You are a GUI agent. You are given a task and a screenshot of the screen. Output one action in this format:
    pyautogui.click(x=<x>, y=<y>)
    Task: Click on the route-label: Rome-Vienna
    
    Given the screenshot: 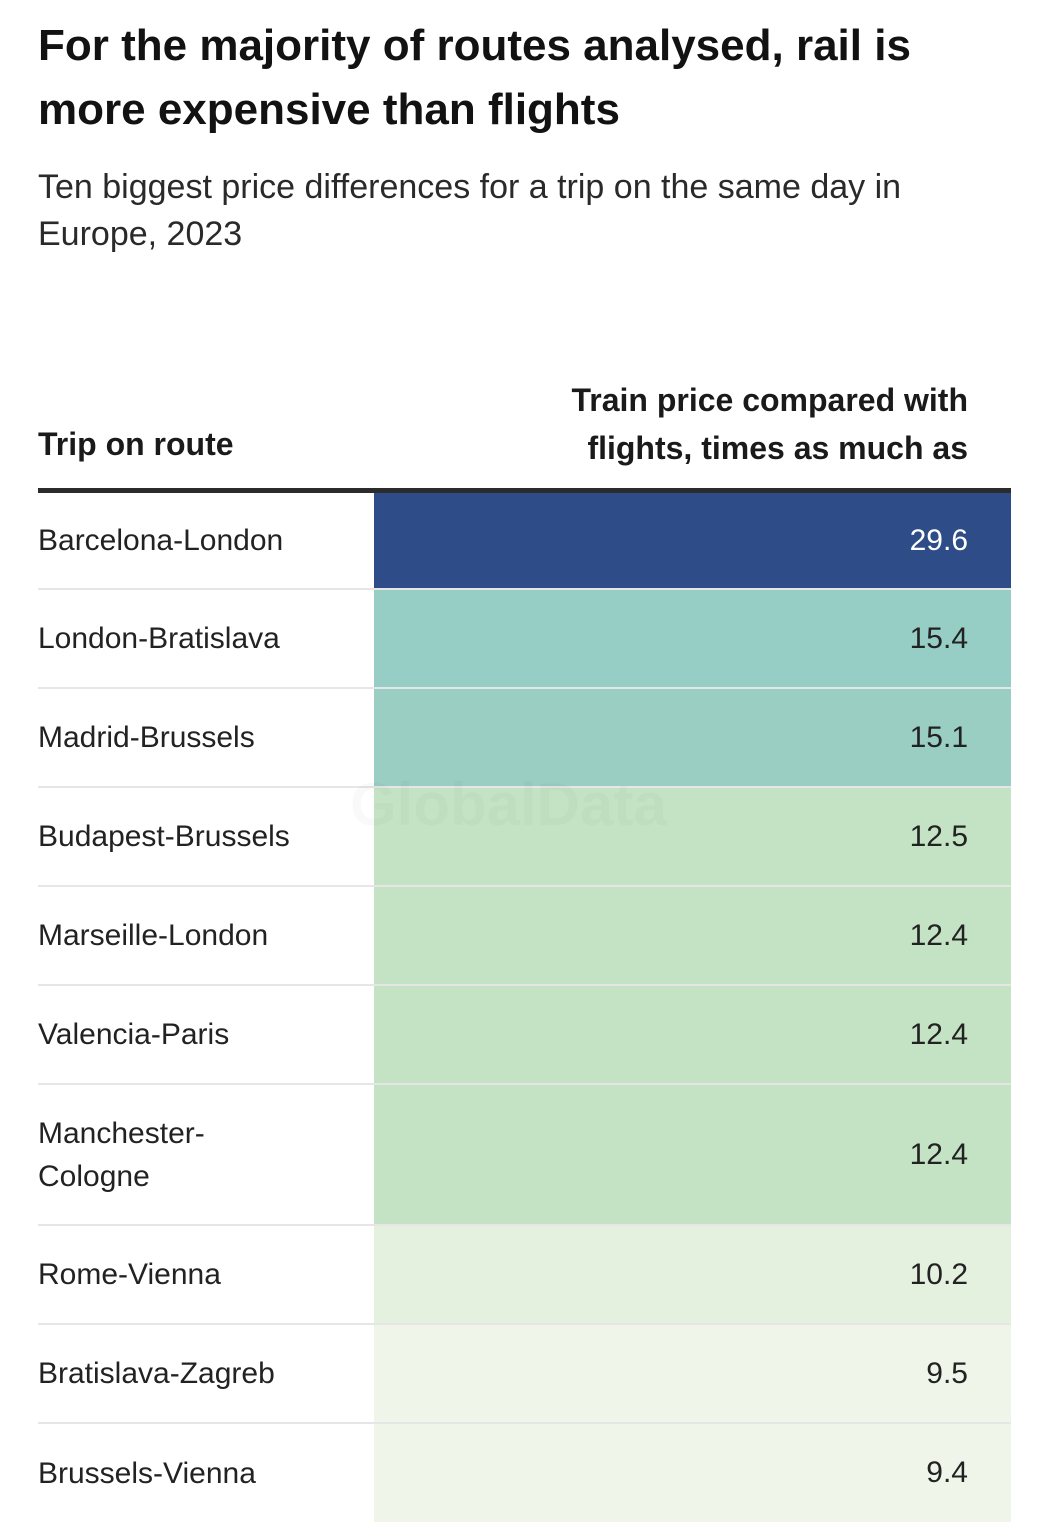 What is the action you would take?
    pyautogui.click(x=129, y=1274)
    